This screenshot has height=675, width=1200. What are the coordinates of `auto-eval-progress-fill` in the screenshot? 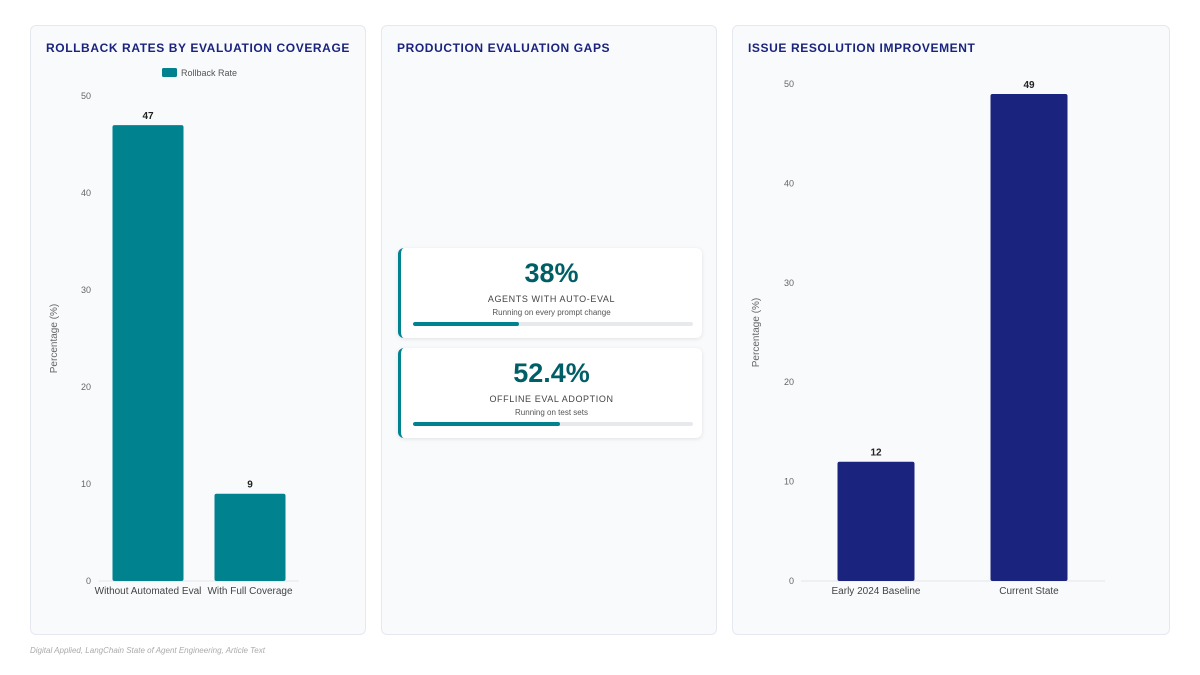 It's located at (466, 324).